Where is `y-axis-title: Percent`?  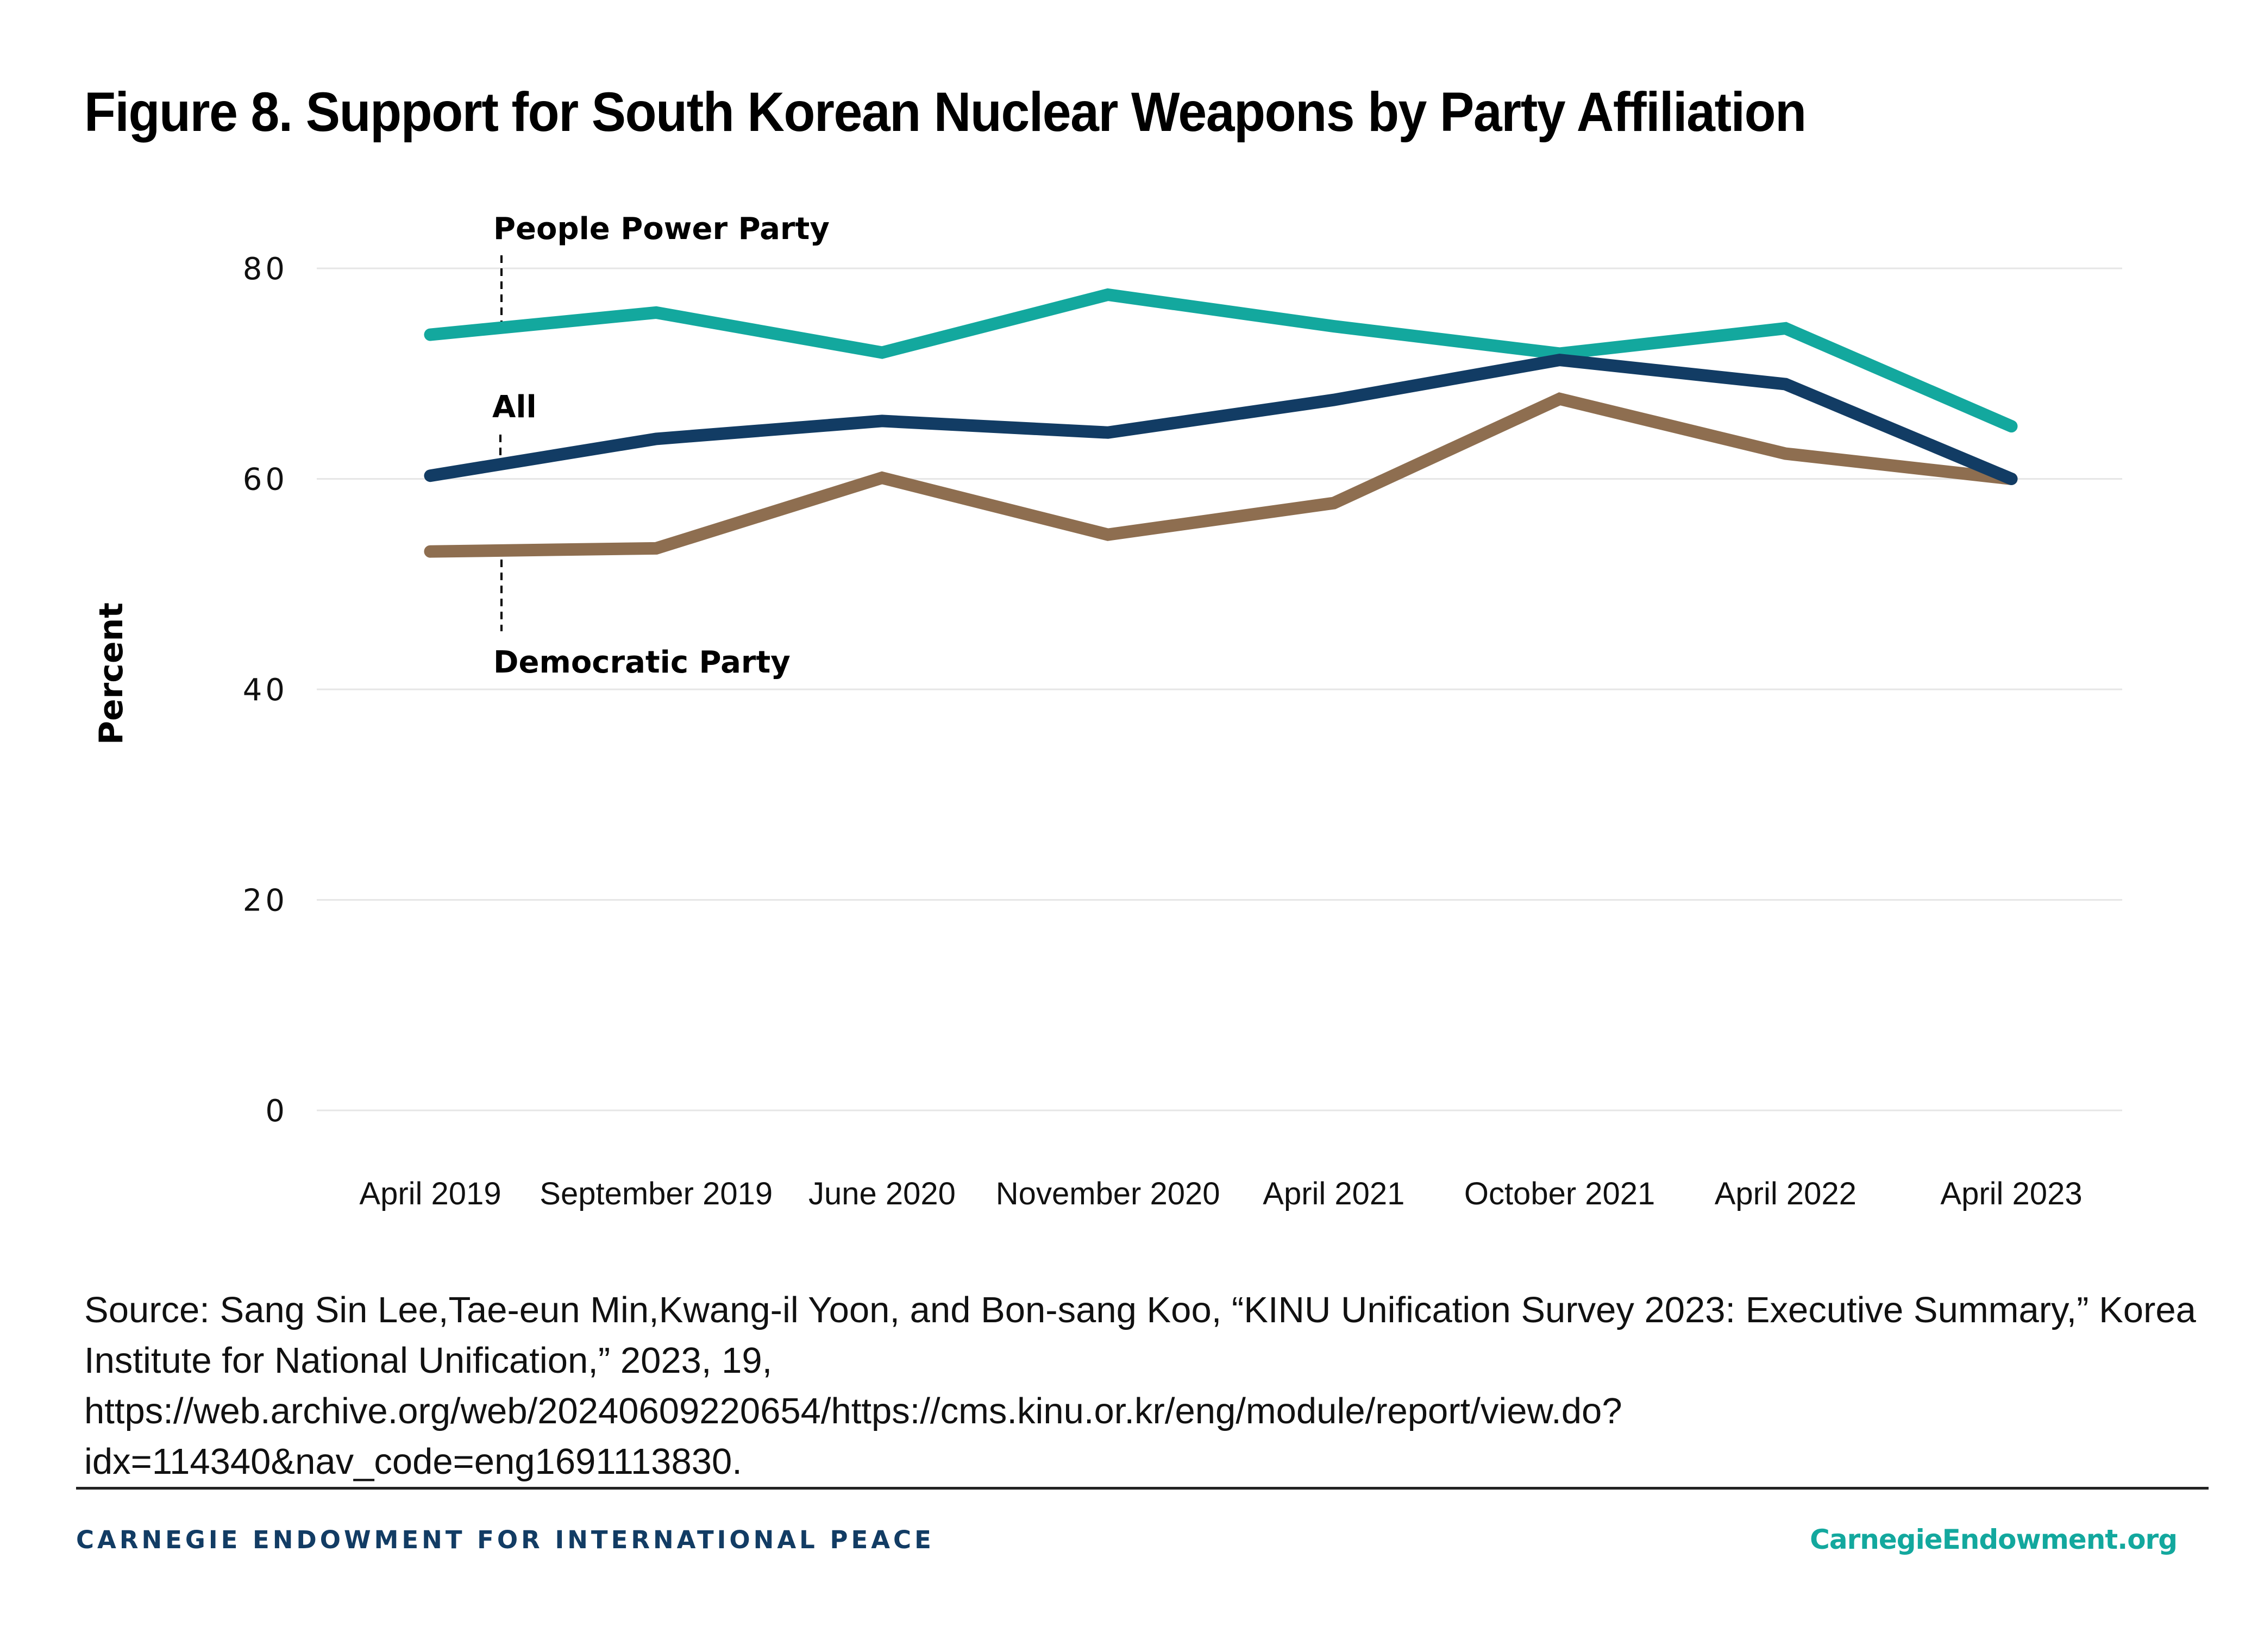 y-axis-title: Percent is located at coordinates (111, 674).